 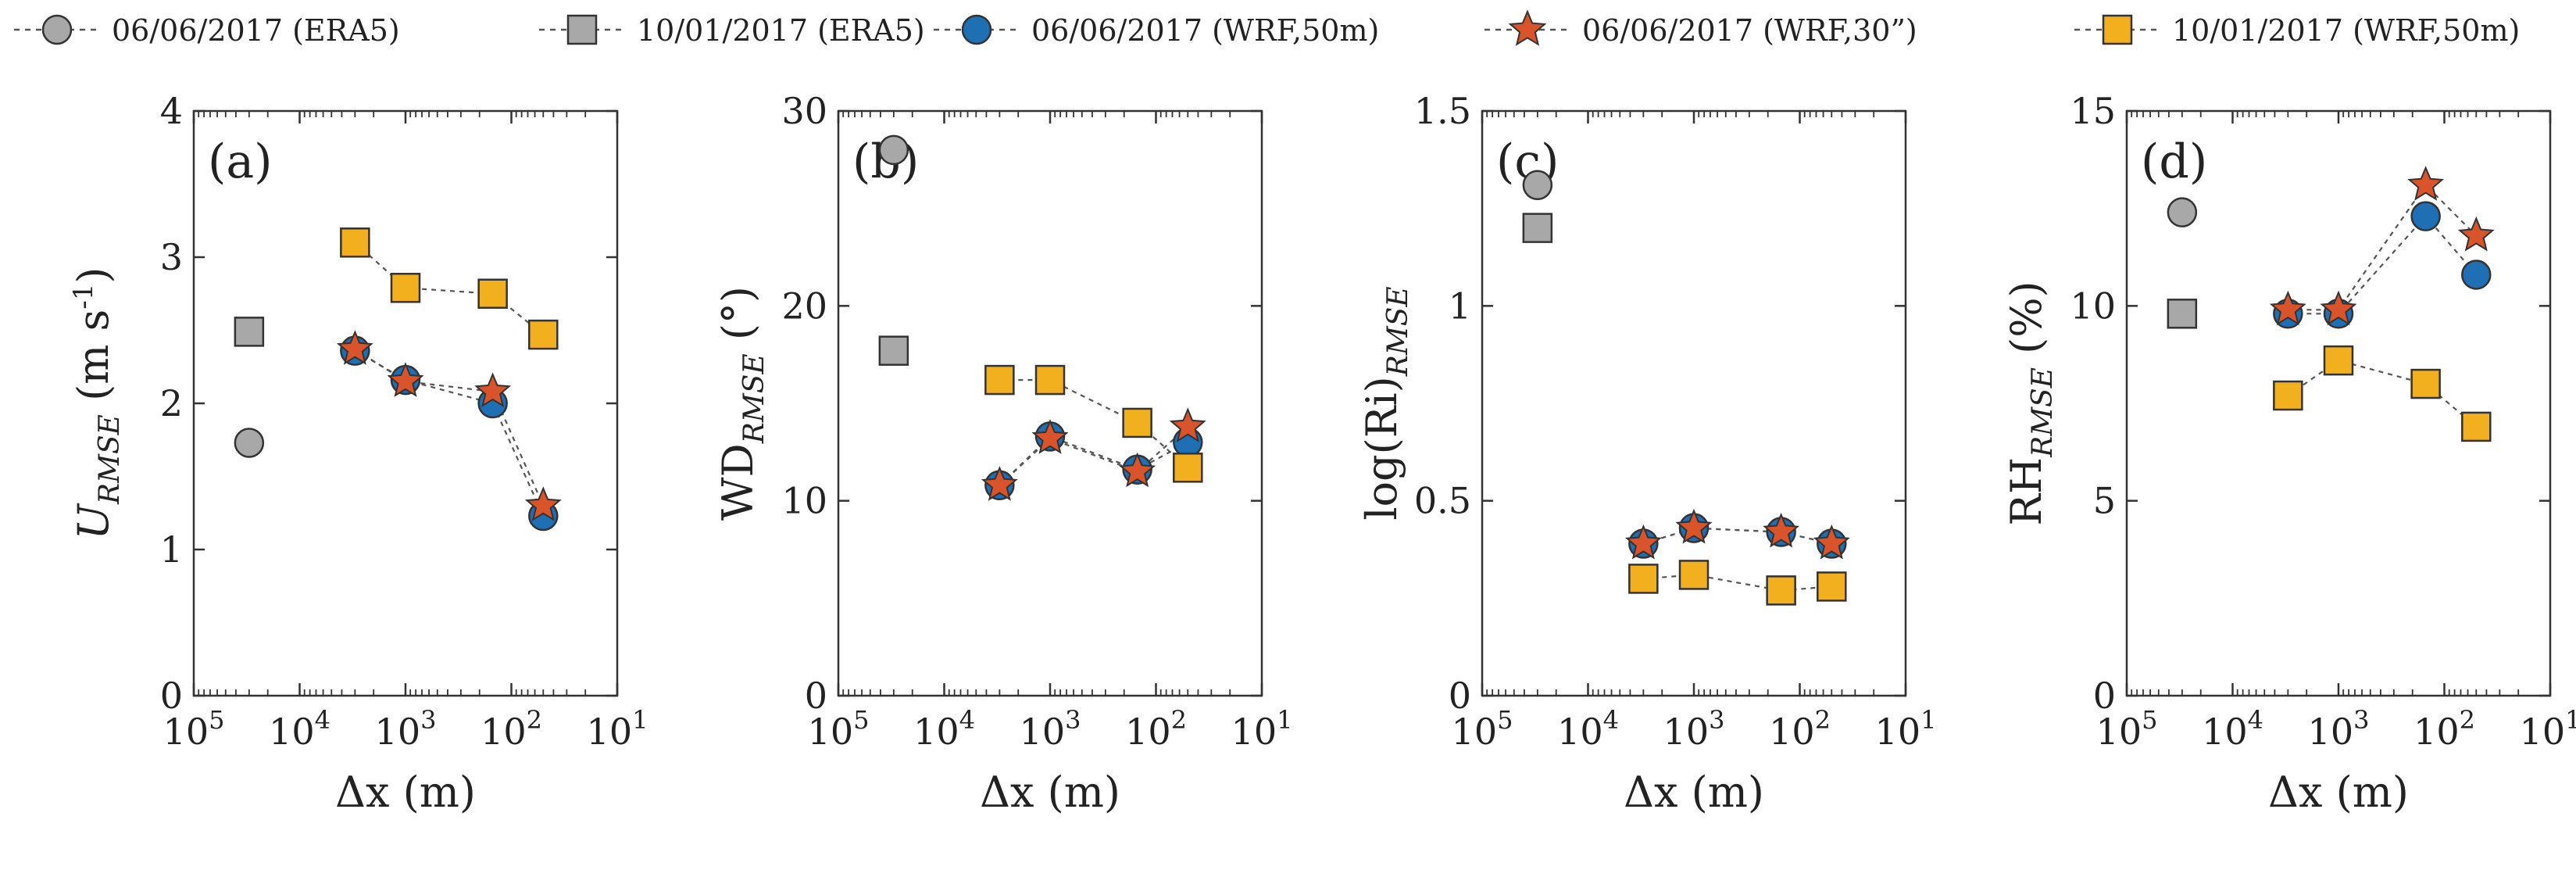 What do you see at coordinates (2093, 111) in the screenshot?
I see `y-tick-label: 15` at bounding box center [2093, 111].